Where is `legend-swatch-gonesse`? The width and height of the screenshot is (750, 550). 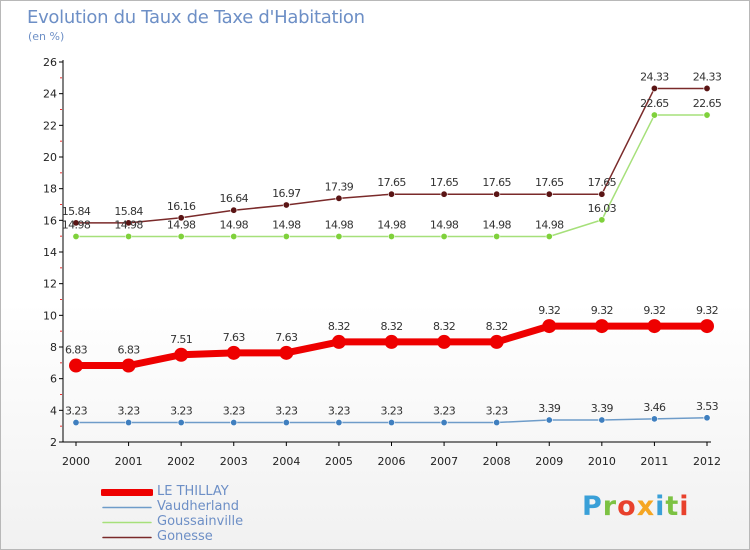 legend-swatch-gonesse is located at coordinates (127, 537).